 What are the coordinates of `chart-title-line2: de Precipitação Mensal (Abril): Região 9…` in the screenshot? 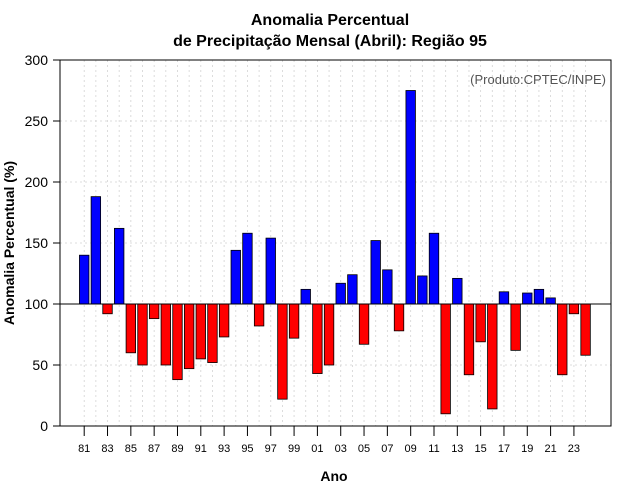 It's located at (330, 41).